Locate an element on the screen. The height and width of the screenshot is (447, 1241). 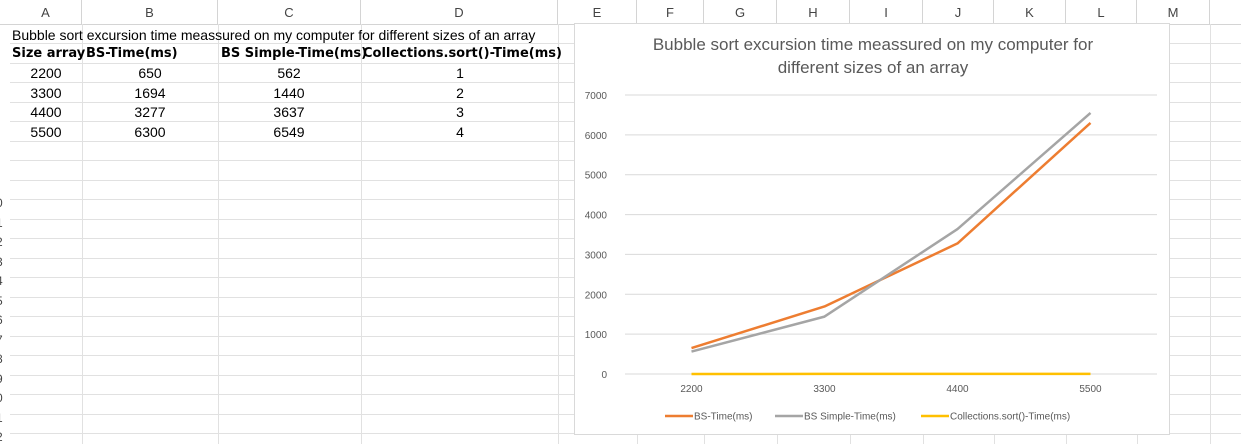
column-header-e: E is located at coordinates (597, 12).